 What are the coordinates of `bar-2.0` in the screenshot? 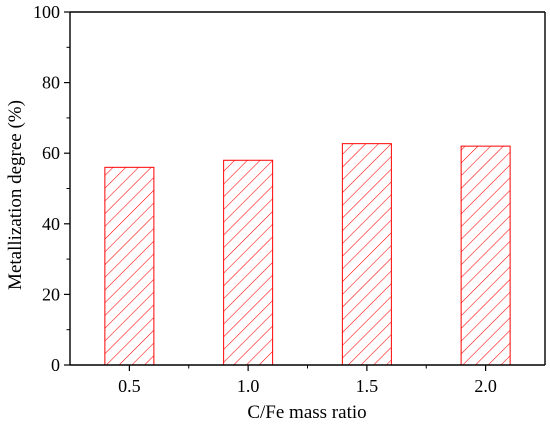 It's located at (485, 255).